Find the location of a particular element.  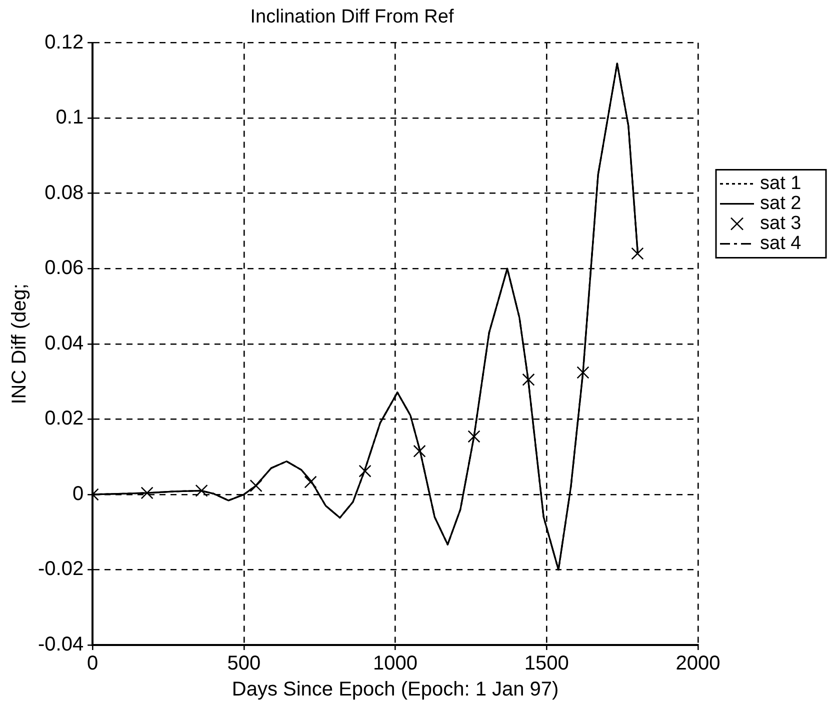

y-tick-label: 0.02 is located at coordinates (64, 419).